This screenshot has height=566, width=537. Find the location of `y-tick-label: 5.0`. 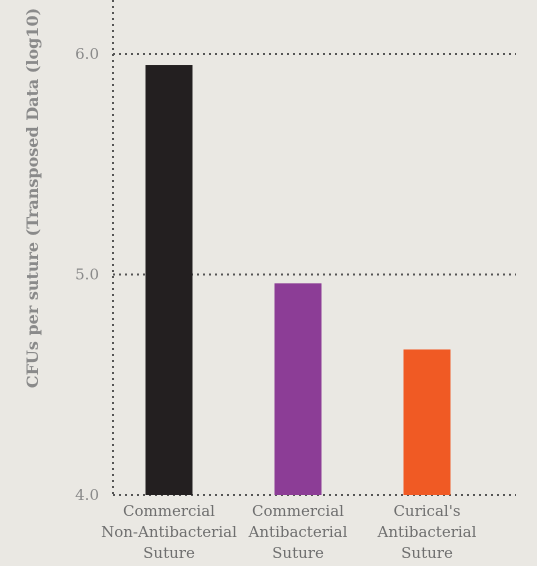

y-tick-label: 5.0 is located at coordinates (87, 275).